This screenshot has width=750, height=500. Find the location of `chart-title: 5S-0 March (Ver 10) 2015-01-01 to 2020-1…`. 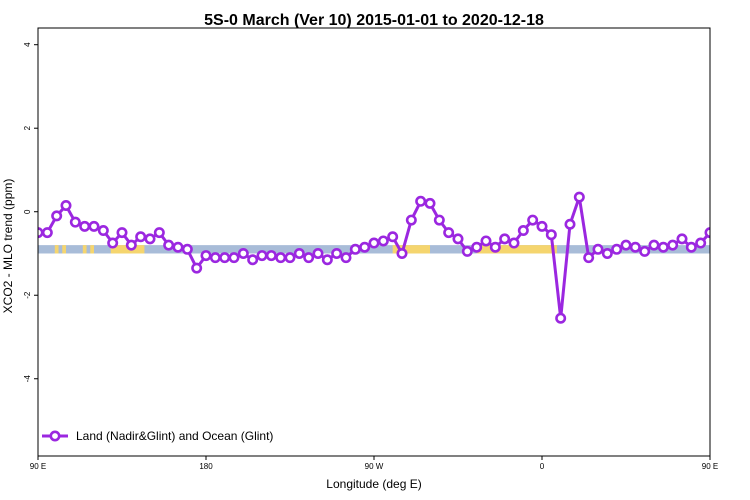

chart-title: 5S-0 March (Ver 10) 2015-01-01 to 2020-1… is located at coordinates (374, 20).